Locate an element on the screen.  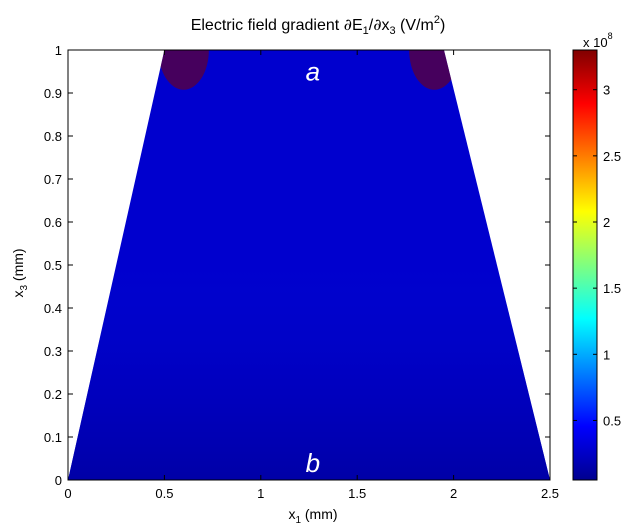
y-tick-label: 0.3 is located at coordinates (53, 351).